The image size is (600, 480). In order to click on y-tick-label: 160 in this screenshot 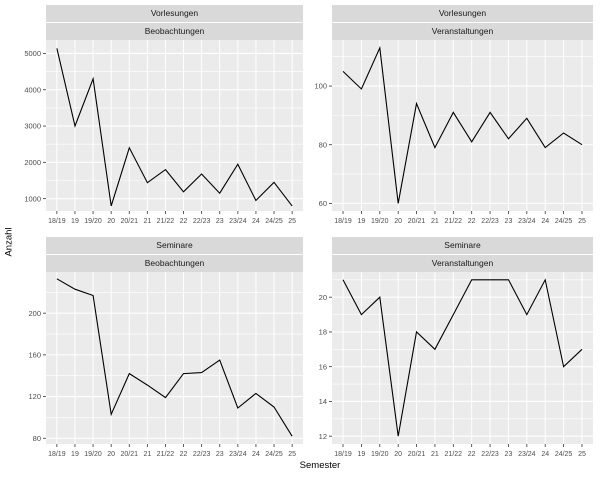, I will do `click(34, 354)`.